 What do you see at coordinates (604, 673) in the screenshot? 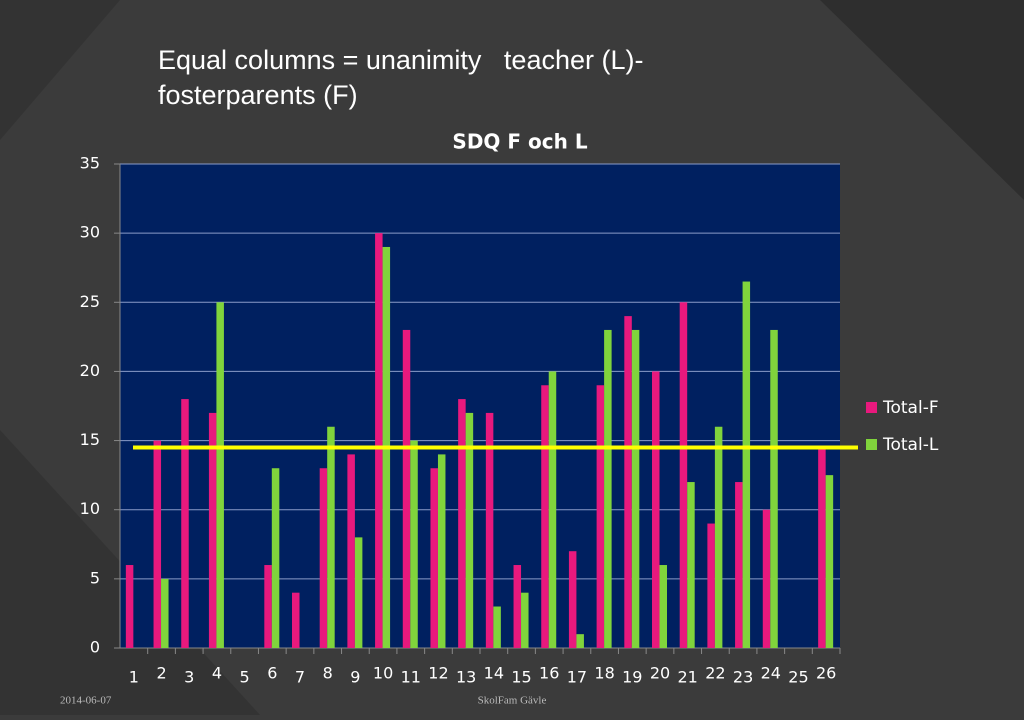
I see `x-tick-label: 18` at bounding box center [604, 673].